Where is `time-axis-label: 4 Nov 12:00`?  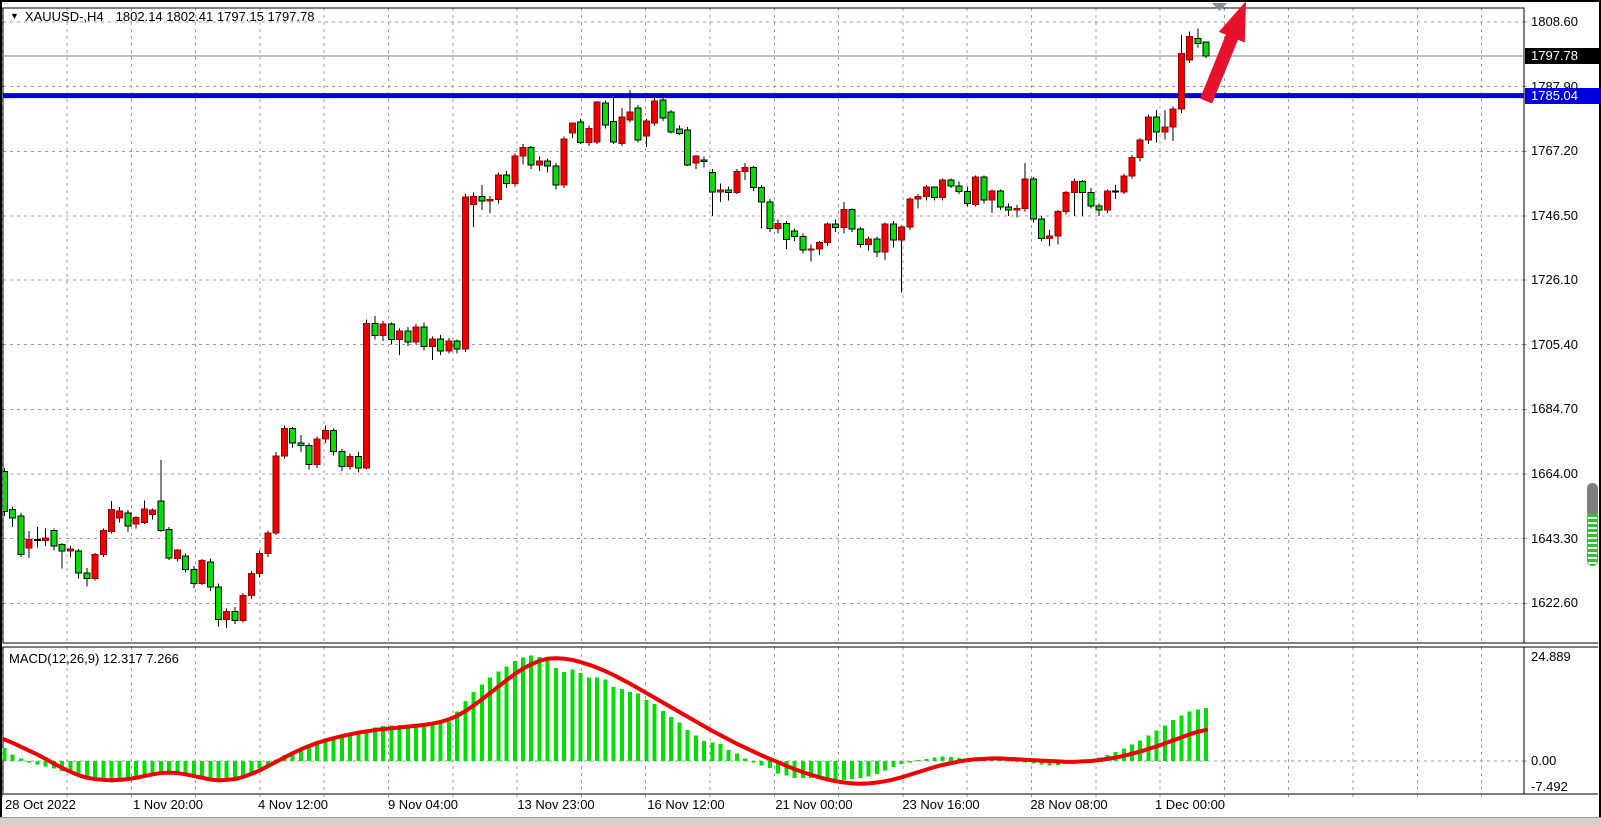
time-axis-label: 4 Nov 12:00 is located at coordinates (293, 804).